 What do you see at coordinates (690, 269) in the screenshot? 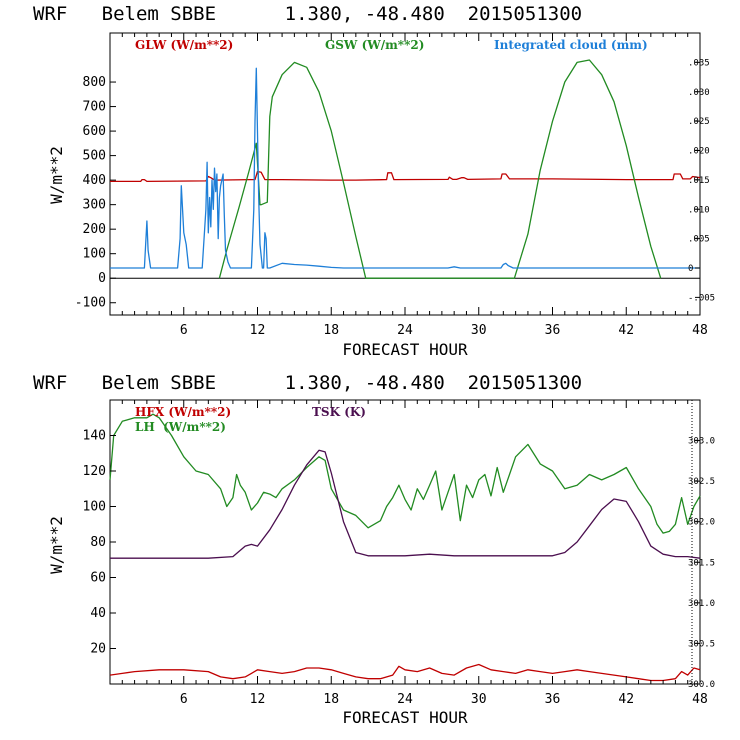
I see `y2-tick-label: 0` at bounding box center [690, 269].